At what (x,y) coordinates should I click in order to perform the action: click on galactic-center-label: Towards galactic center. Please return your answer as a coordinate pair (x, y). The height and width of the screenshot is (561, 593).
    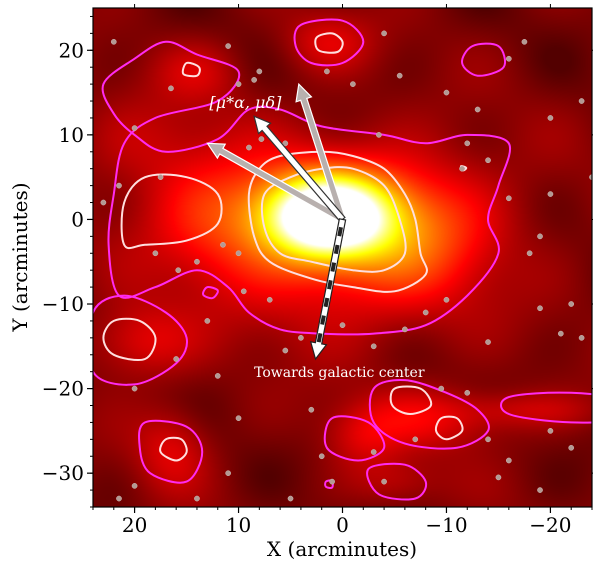
    Looking at the image, I should click on (339, 373).